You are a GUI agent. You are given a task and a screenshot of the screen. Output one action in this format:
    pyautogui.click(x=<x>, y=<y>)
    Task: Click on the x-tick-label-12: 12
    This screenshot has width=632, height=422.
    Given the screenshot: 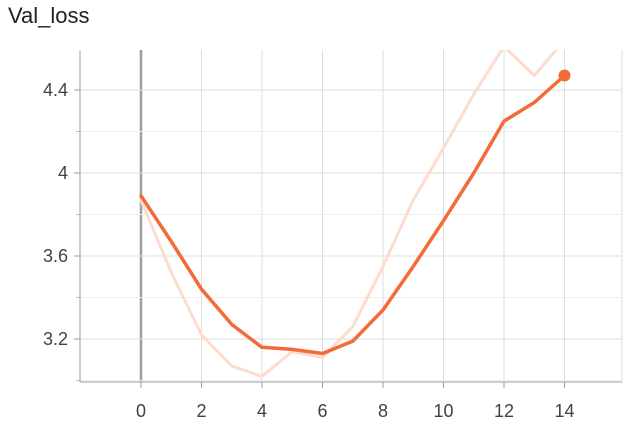 What is the action you would take?
    pyautogui.click(x=504, y=411)
    